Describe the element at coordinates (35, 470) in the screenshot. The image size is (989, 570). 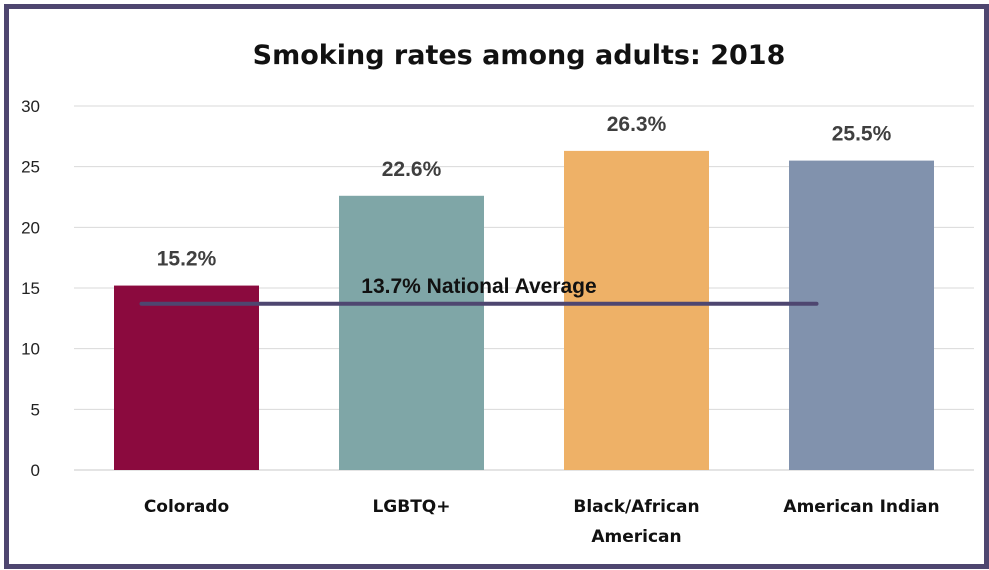
I see `y-tick-label: 0` at that location.